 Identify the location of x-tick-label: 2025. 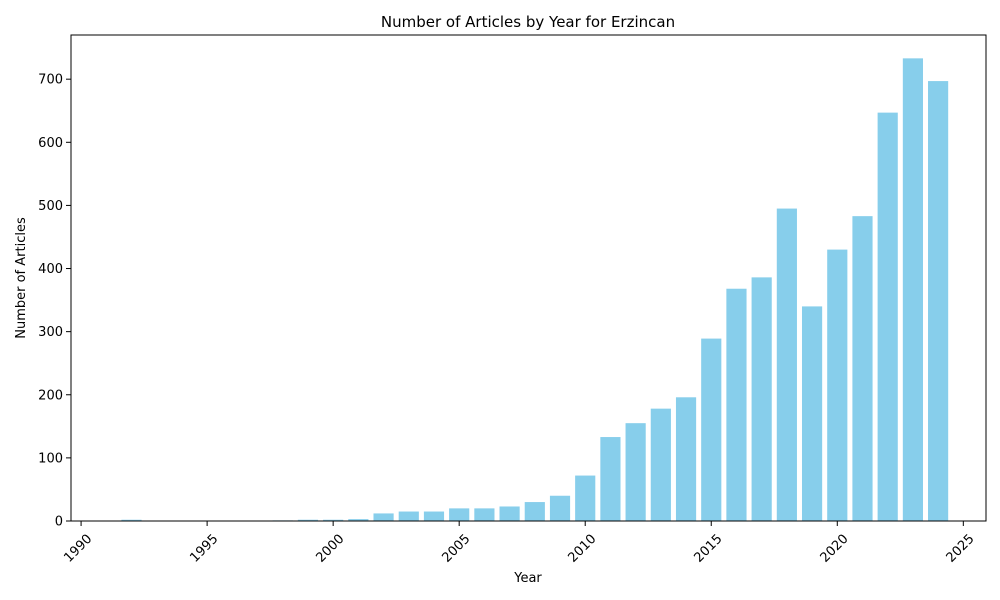
(961, 549).